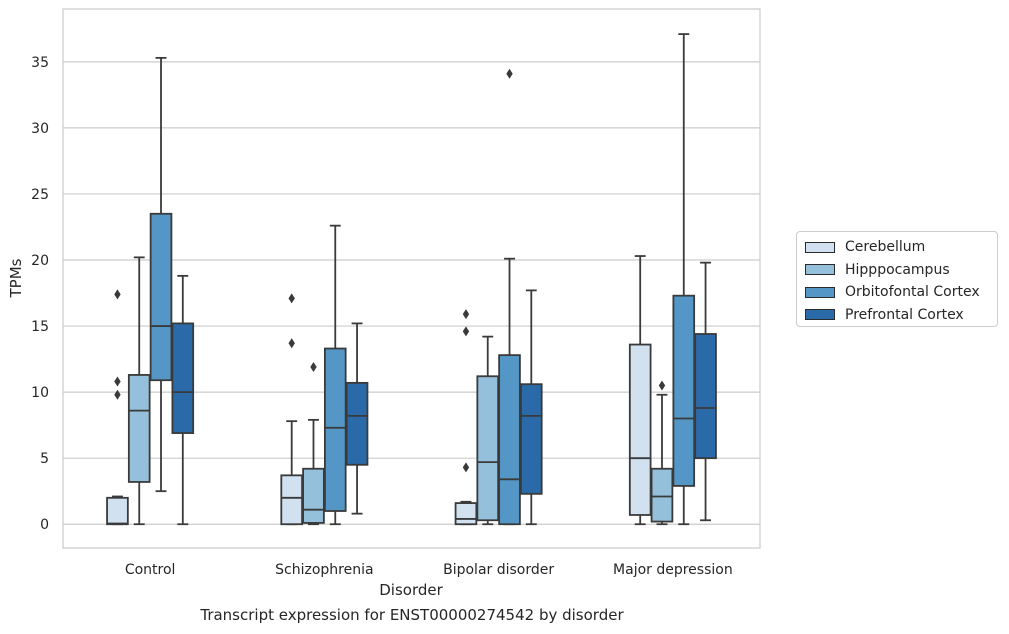 The height and width of the screenshot is (634, 1009). I want to click on y-tick-label: 35, so click(40, 63).